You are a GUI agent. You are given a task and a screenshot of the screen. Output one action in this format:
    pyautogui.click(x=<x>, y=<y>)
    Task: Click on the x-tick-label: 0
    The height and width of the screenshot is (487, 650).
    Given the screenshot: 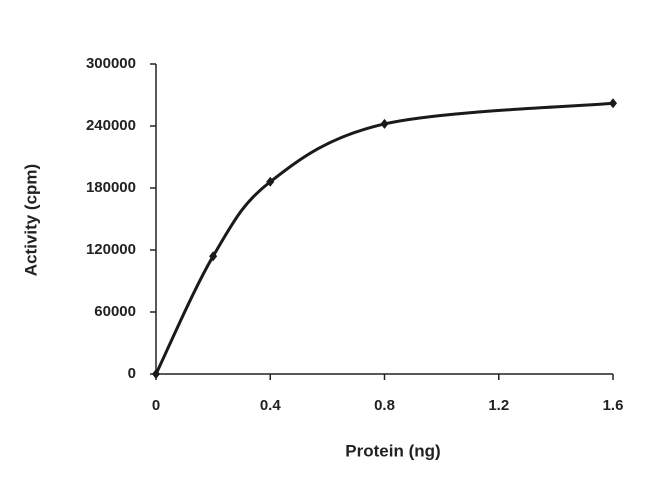 What is the action you would take?
    pyautogui.click(x=156, y=405)
    